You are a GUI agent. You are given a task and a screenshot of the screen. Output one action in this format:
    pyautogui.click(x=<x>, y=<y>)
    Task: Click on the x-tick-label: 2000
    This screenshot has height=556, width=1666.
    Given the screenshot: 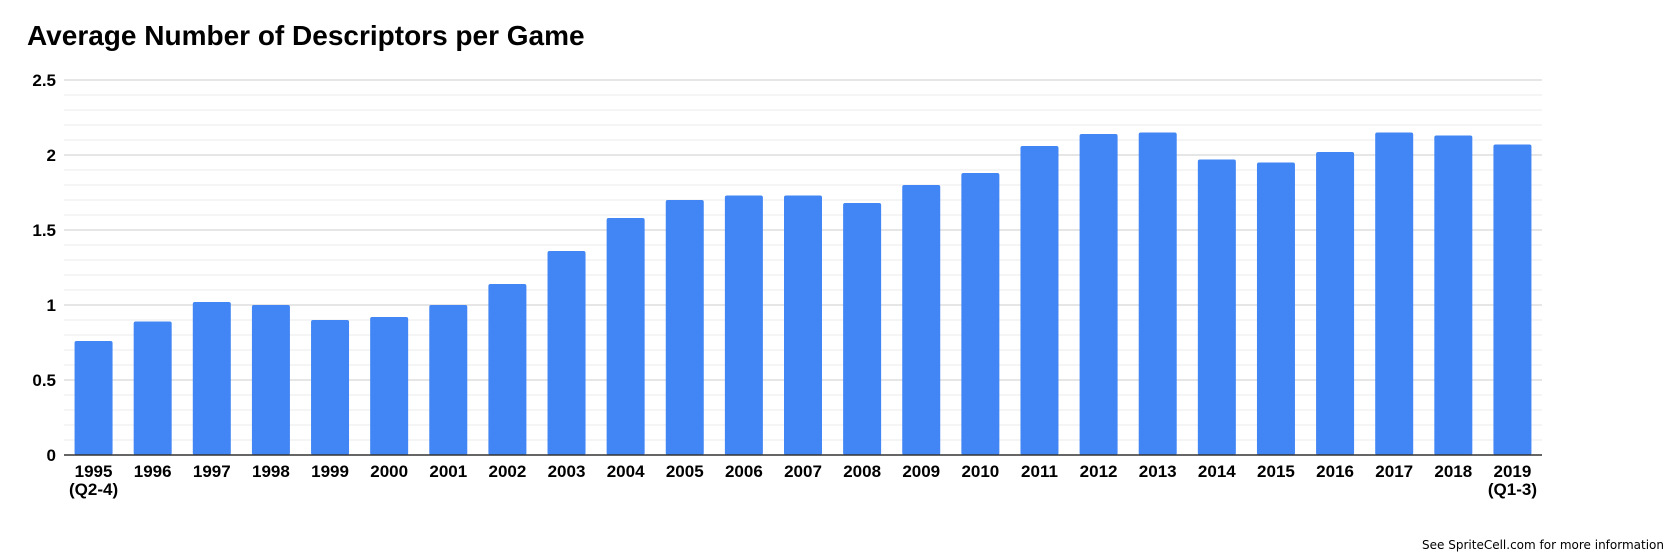 What is the action you would take?
    pyautogui.click(x=389, y=471)
    